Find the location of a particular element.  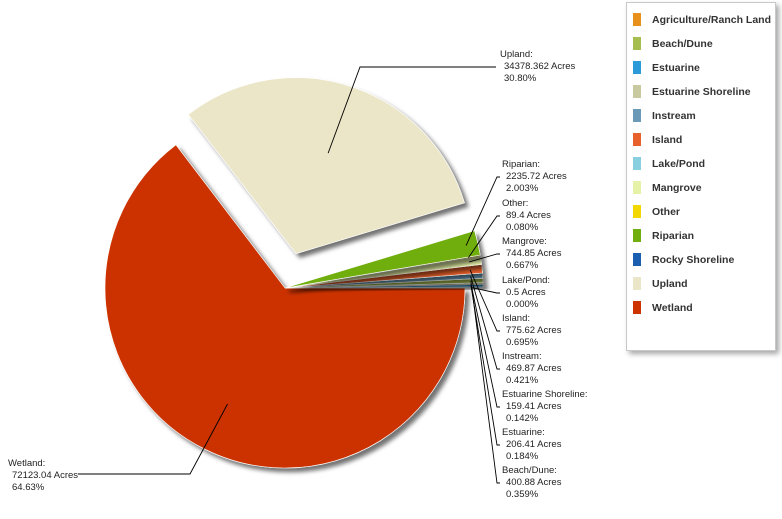

data-label-estuarine-name: Estuarine: is located at coordinates (523, 432).